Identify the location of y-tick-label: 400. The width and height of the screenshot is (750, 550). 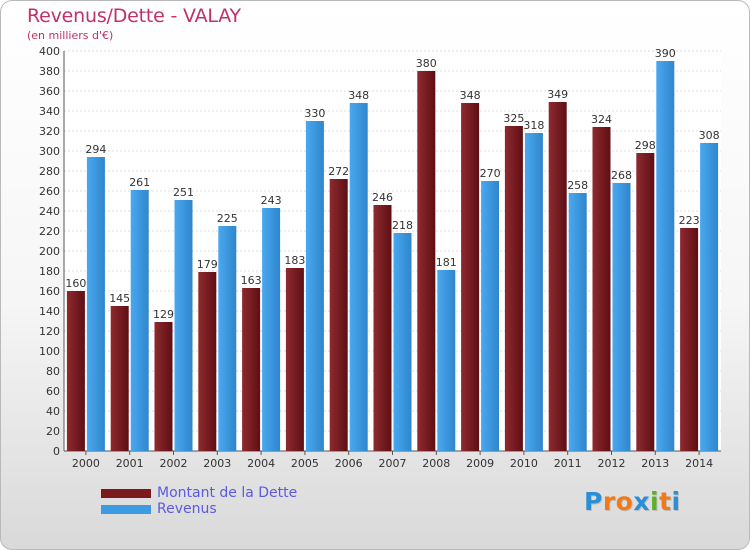
(49, 51).